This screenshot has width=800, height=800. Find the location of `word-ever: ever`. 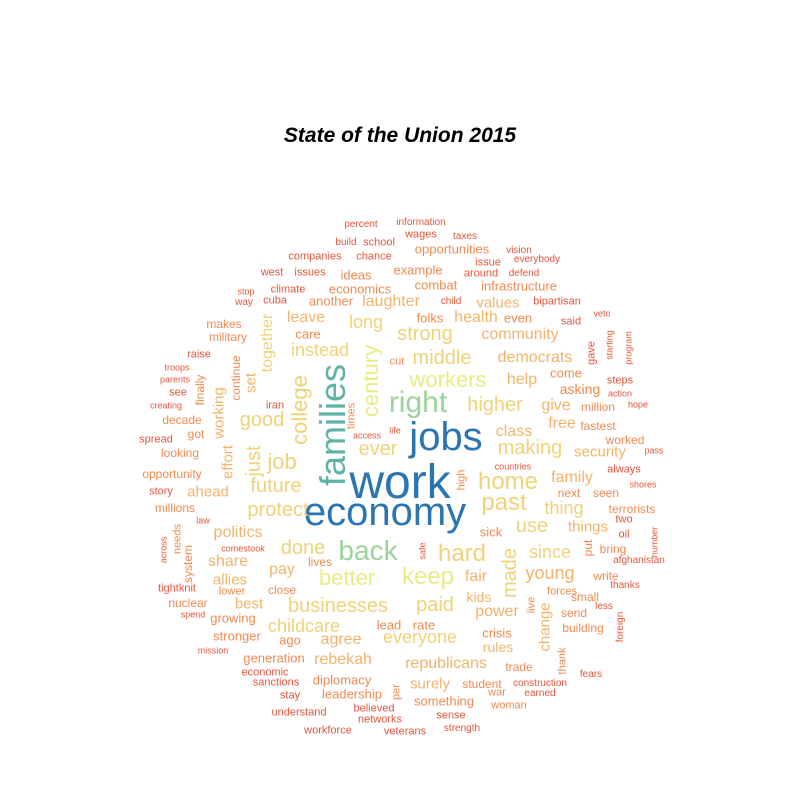

word-ever: ever is located at coordinates (378, 449).